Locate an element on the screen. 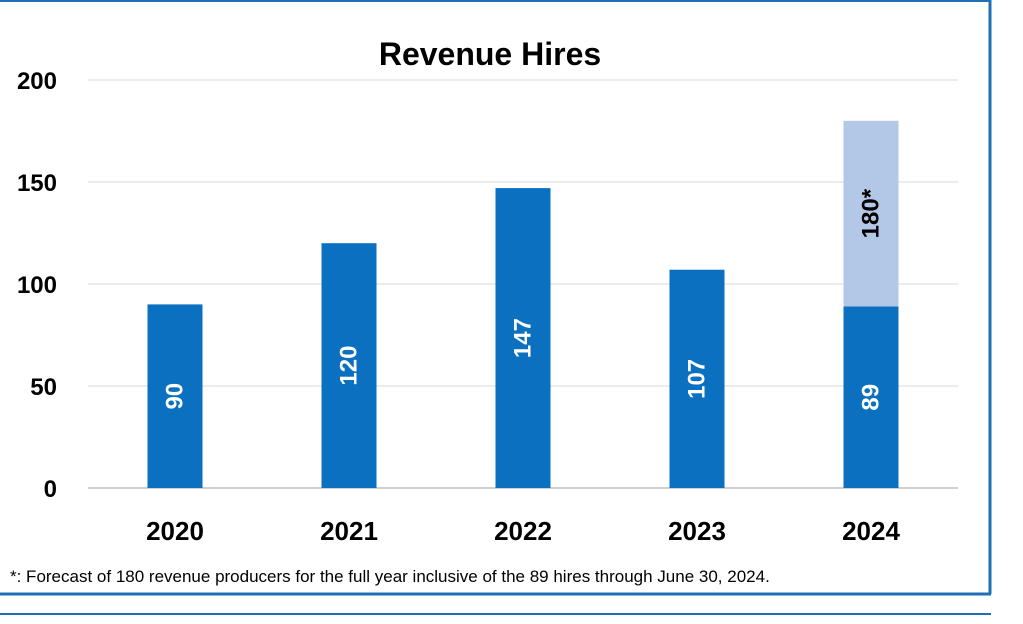  x-tick-label: 2021 is located at coordinates (349, 531).